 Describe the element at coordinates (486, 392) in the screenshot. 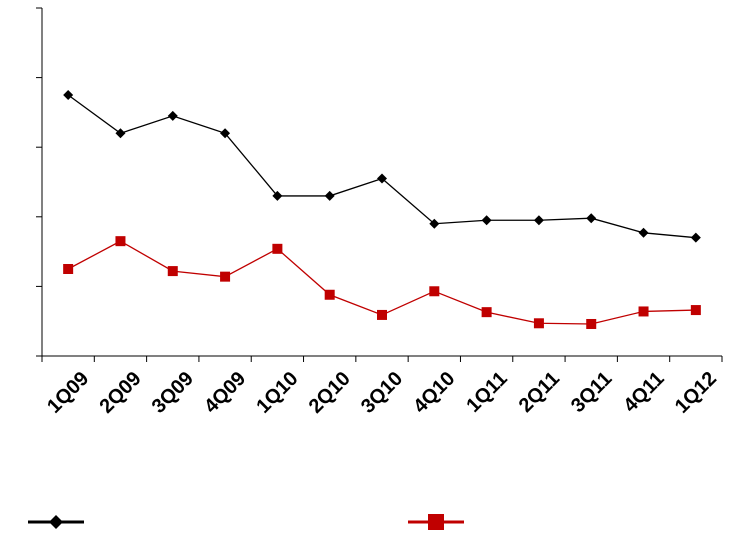

I see `x-tick-label: 1Q11` at that location.